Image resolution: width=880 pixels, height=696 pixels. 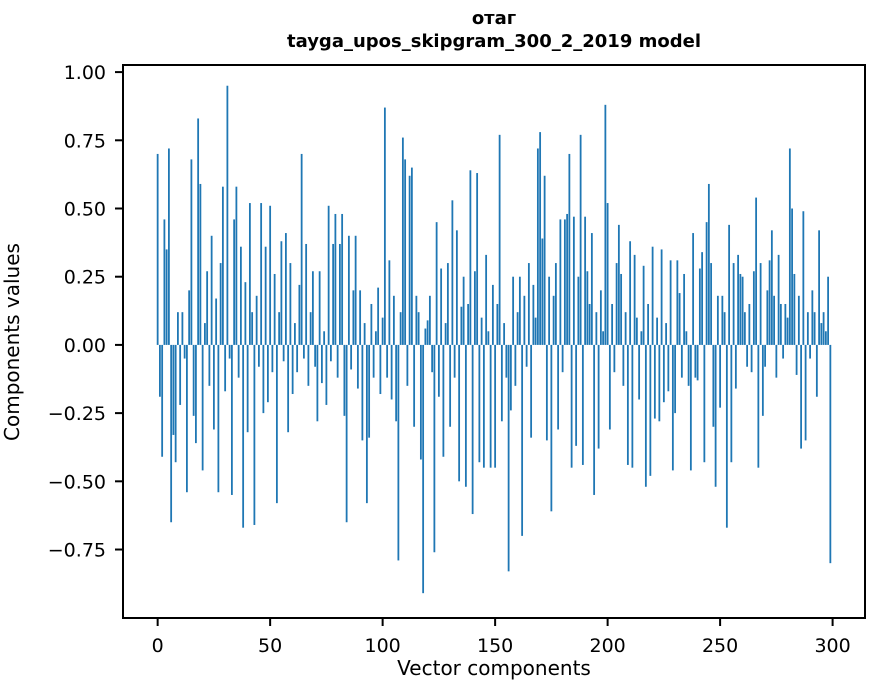 I want to click on y-axis-label: Components values, so click(x=12, y=342).